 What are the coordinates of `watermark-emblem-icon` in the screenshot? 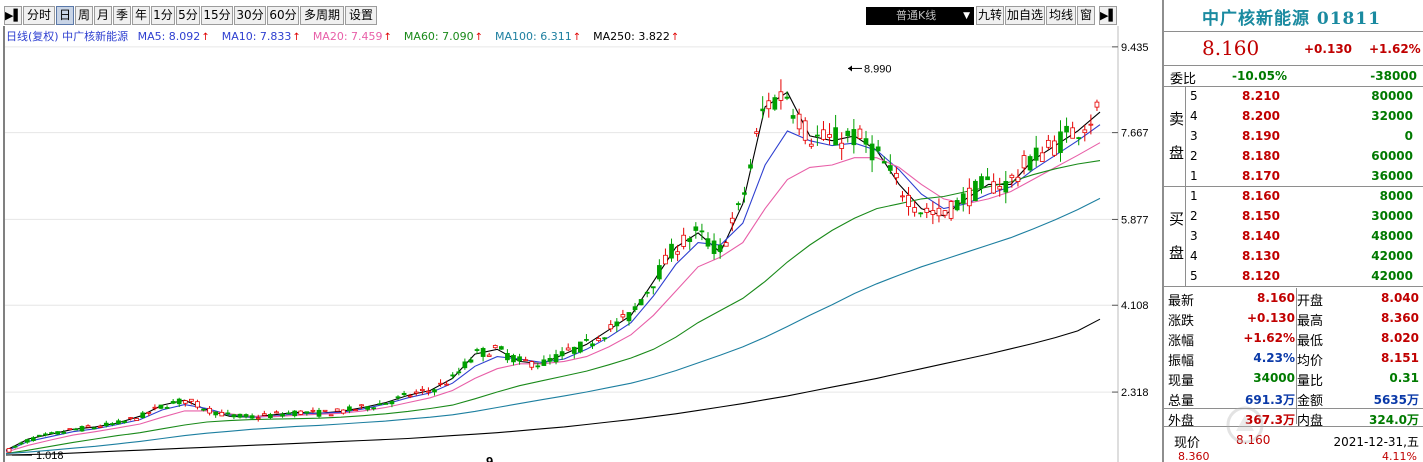 It's located at (1245, 425).